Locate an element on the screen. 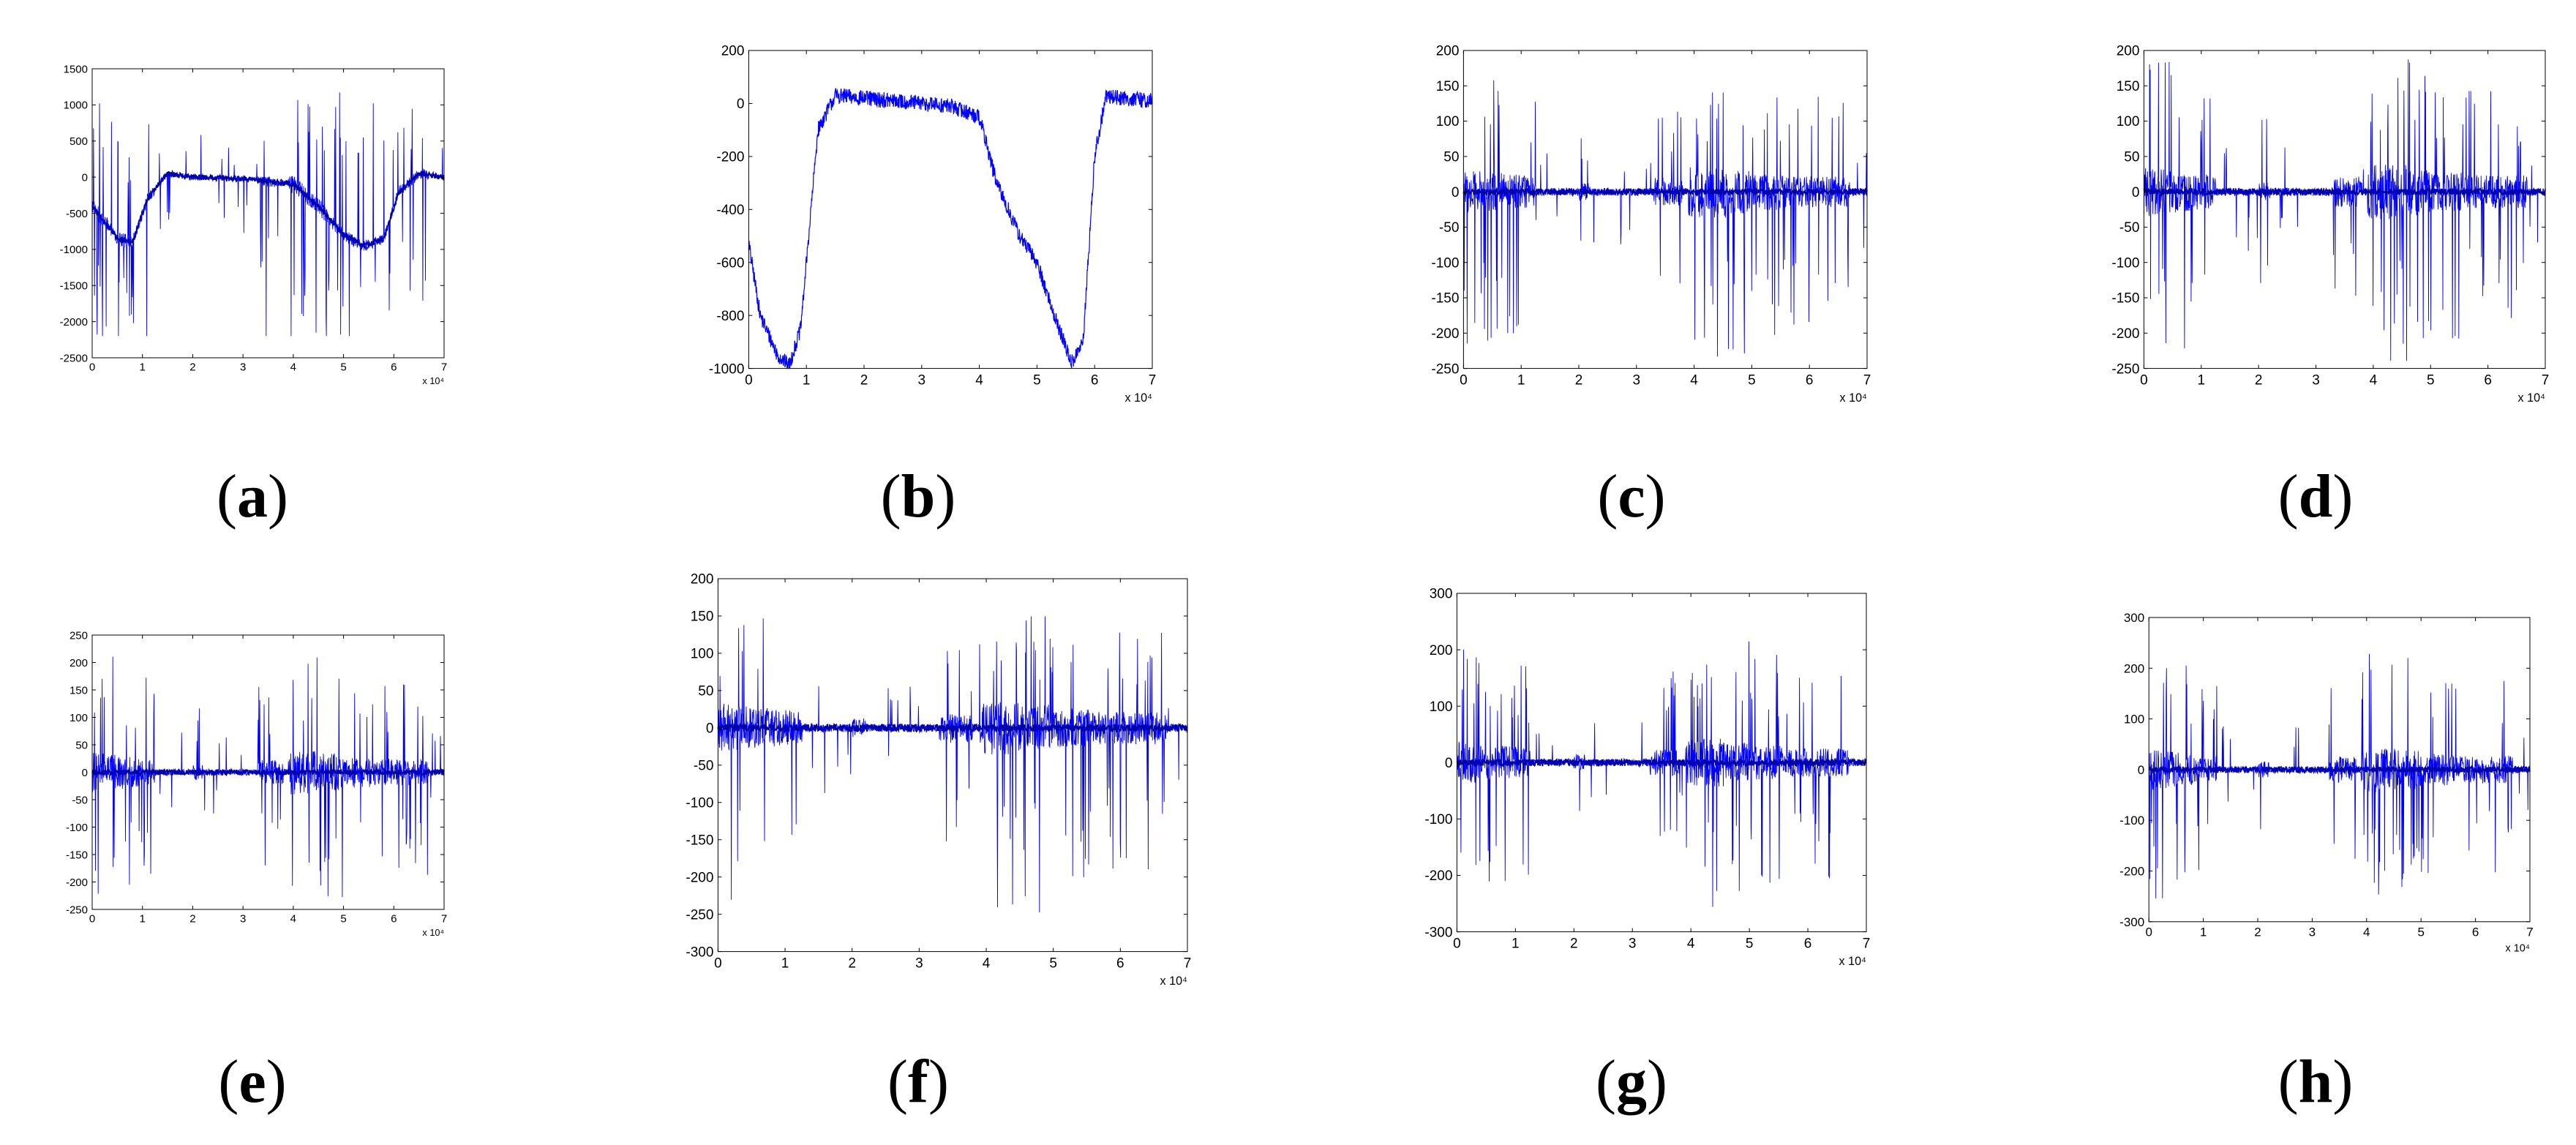 The width and height of the screenshot is (2576, 1145). y-tick-label: -500 is located at coordinates (77, 214).